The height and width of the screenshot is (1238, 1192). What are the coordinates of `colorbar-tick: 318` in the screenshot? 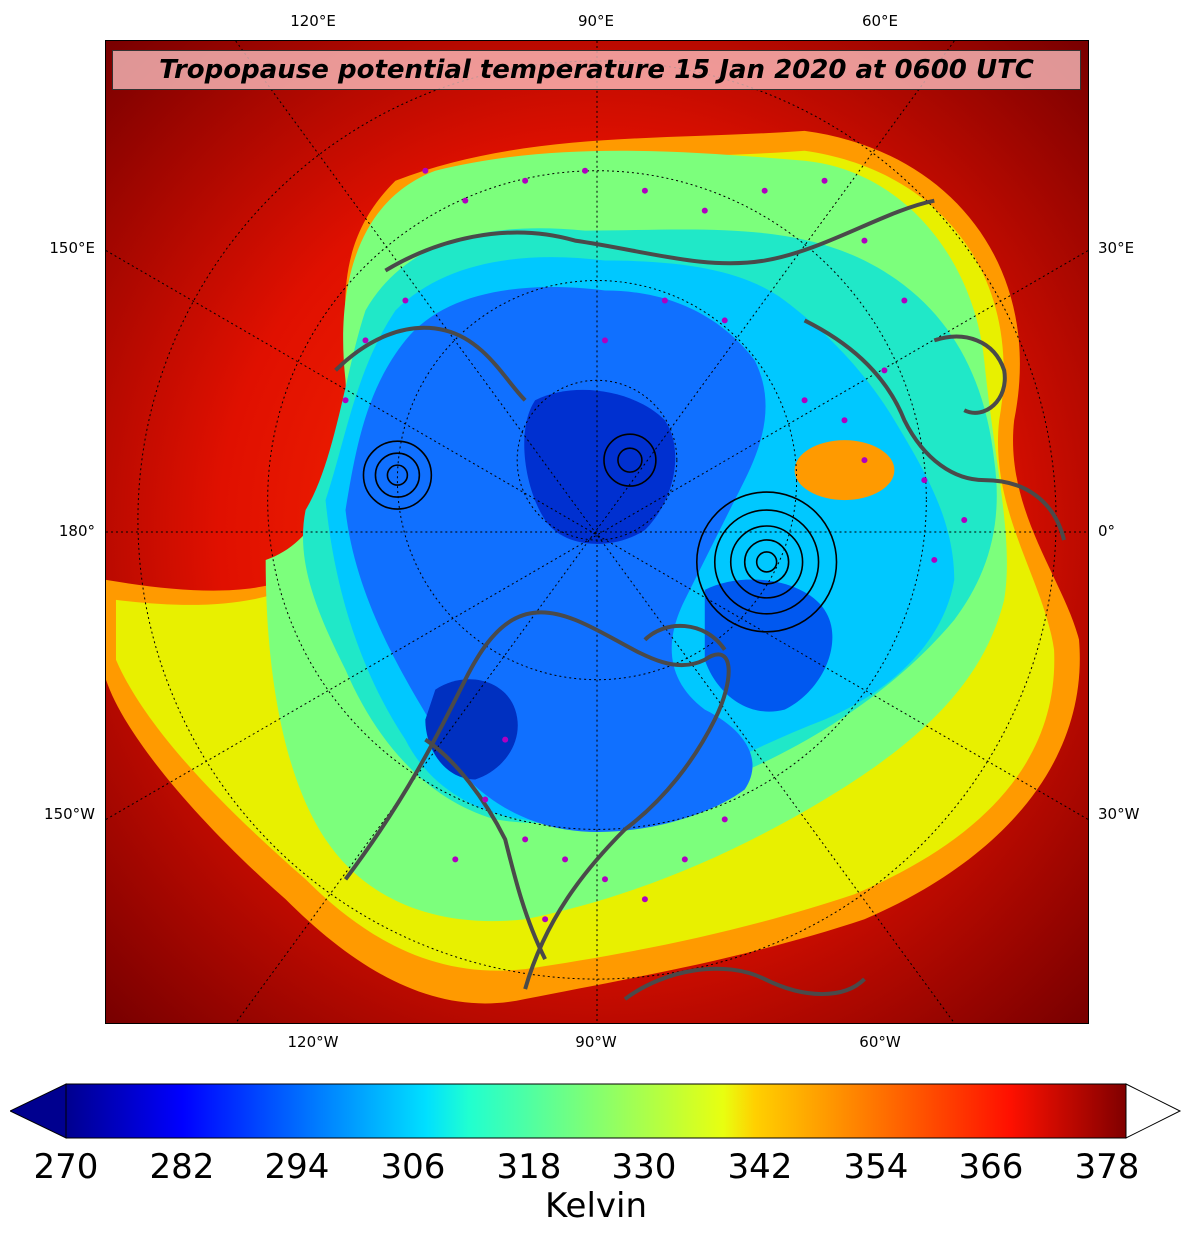 It's located at (529, 1167).